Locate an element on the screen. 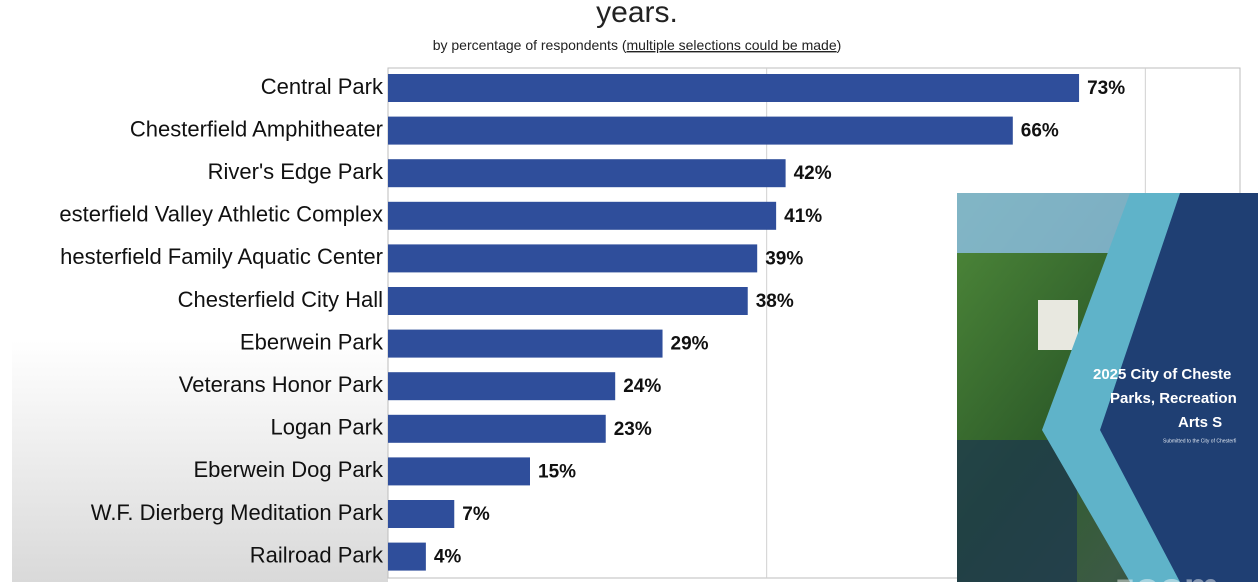 This screenshot has height=582, width=1258. category-label: hesterfield Family Aquatic Center is located at coordinates (221, 256).